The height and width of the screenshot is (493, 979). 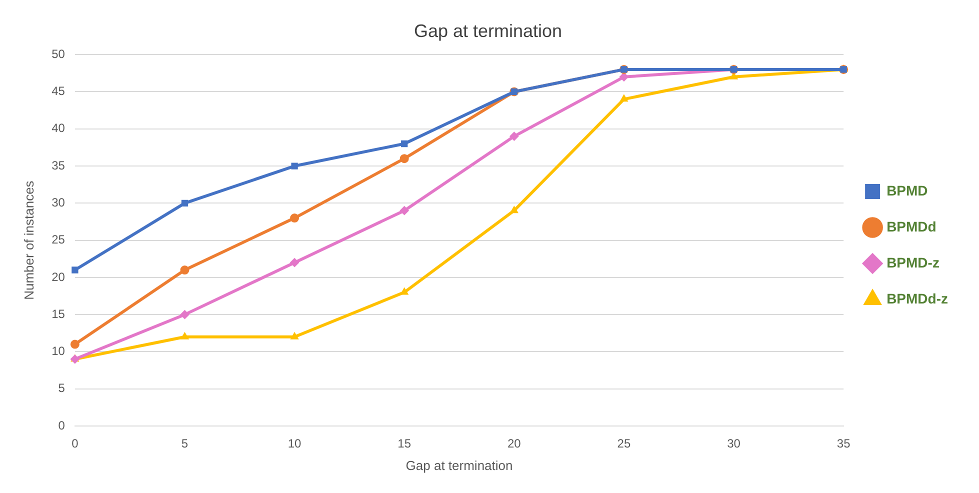 I want to click on x-tick-label: 25, so click(x=624, y=443).